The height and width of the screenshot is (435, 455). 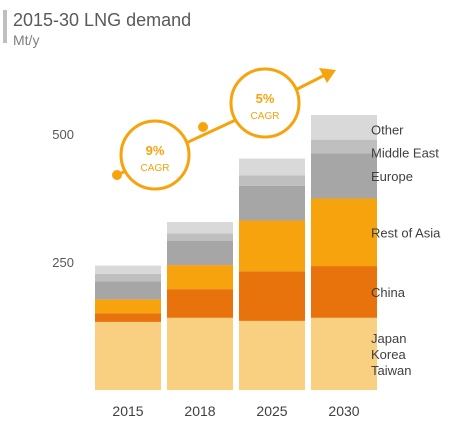 I want to click on legend-label-rest-of-asia: Rest of Asia, so click(x=406, y=232).